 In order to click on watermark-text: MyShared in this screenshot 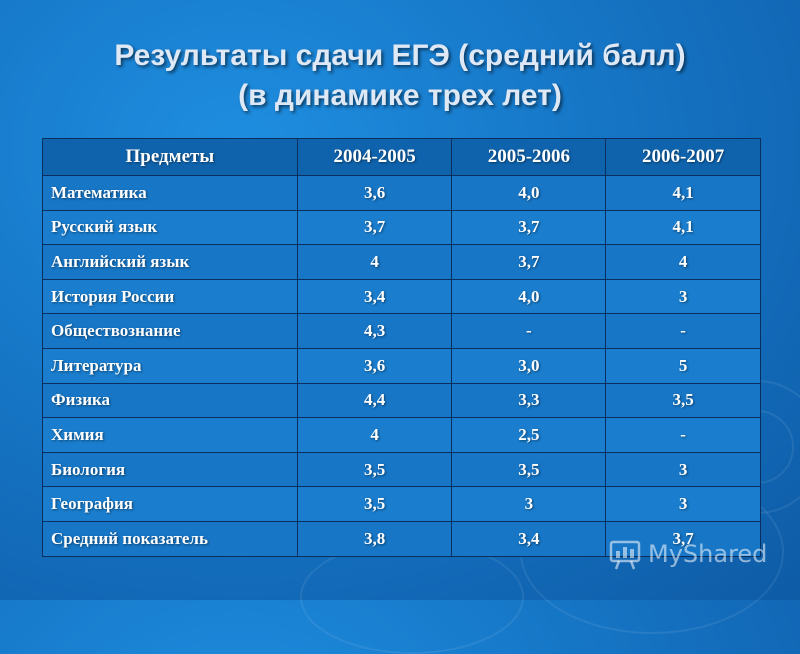, I will do `click(708, 554)`.